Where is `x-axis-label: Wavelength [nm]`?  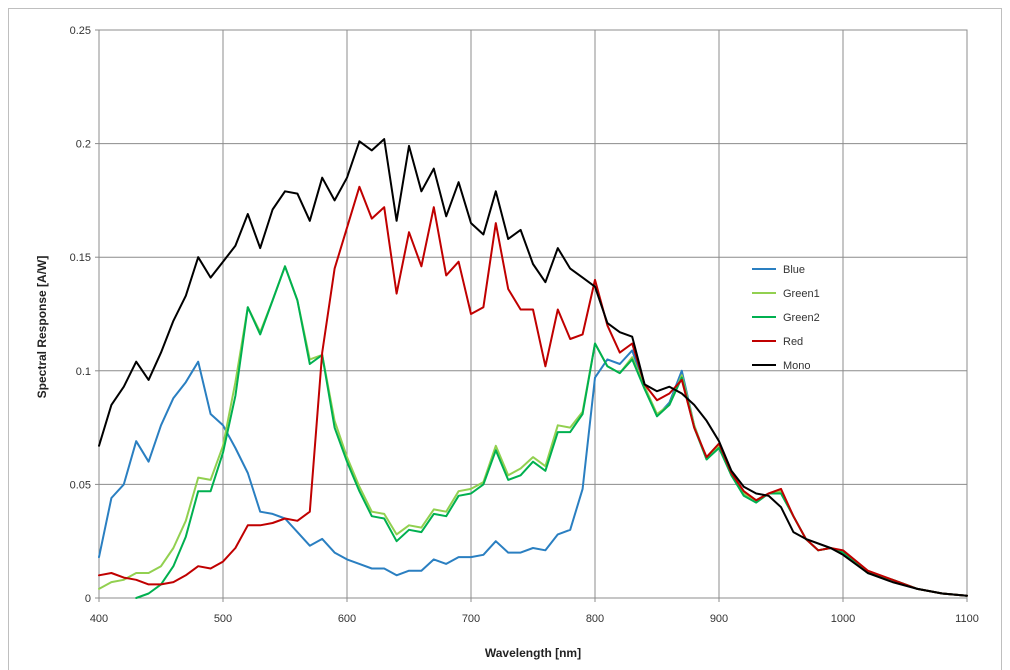
x-axis-label: Wavelength [nm] is located at coordinates (533, 653).